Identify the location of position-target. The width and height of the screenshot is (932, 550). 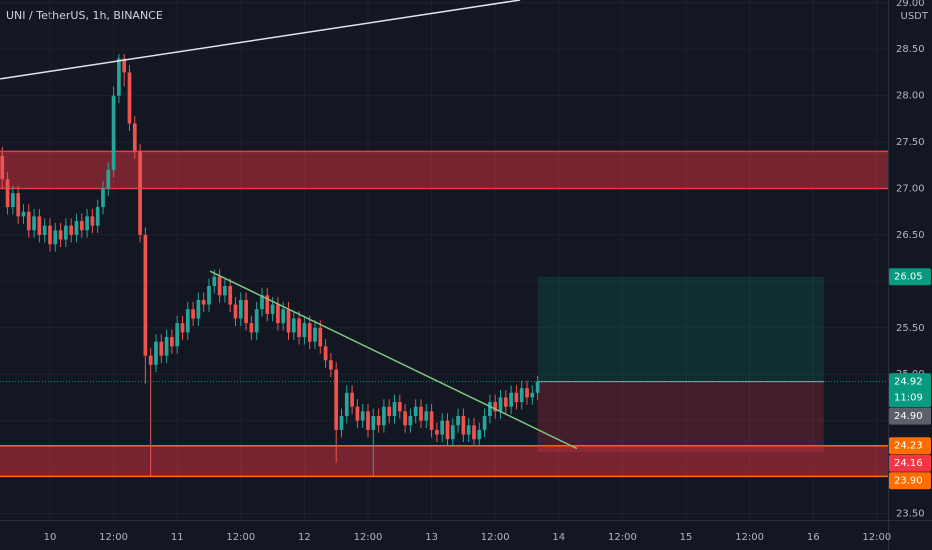
(680, 329).